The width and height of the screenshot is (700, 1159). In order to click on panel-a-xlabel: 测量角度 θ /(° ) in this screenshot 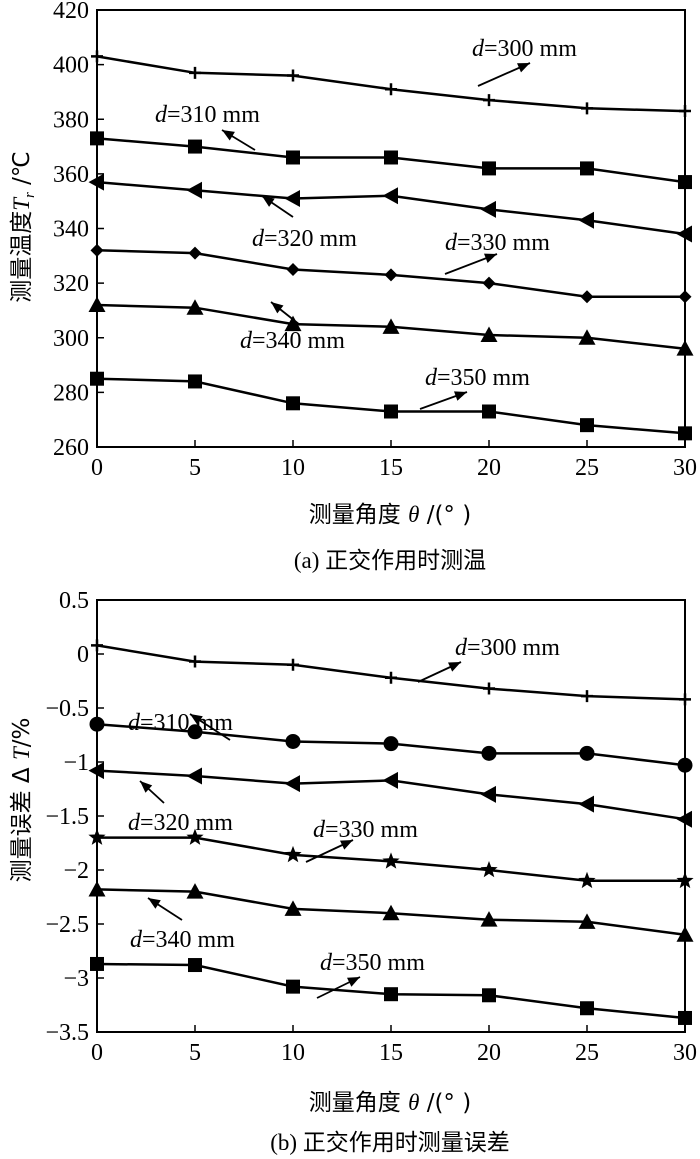, I will do `click(390, 515)`.